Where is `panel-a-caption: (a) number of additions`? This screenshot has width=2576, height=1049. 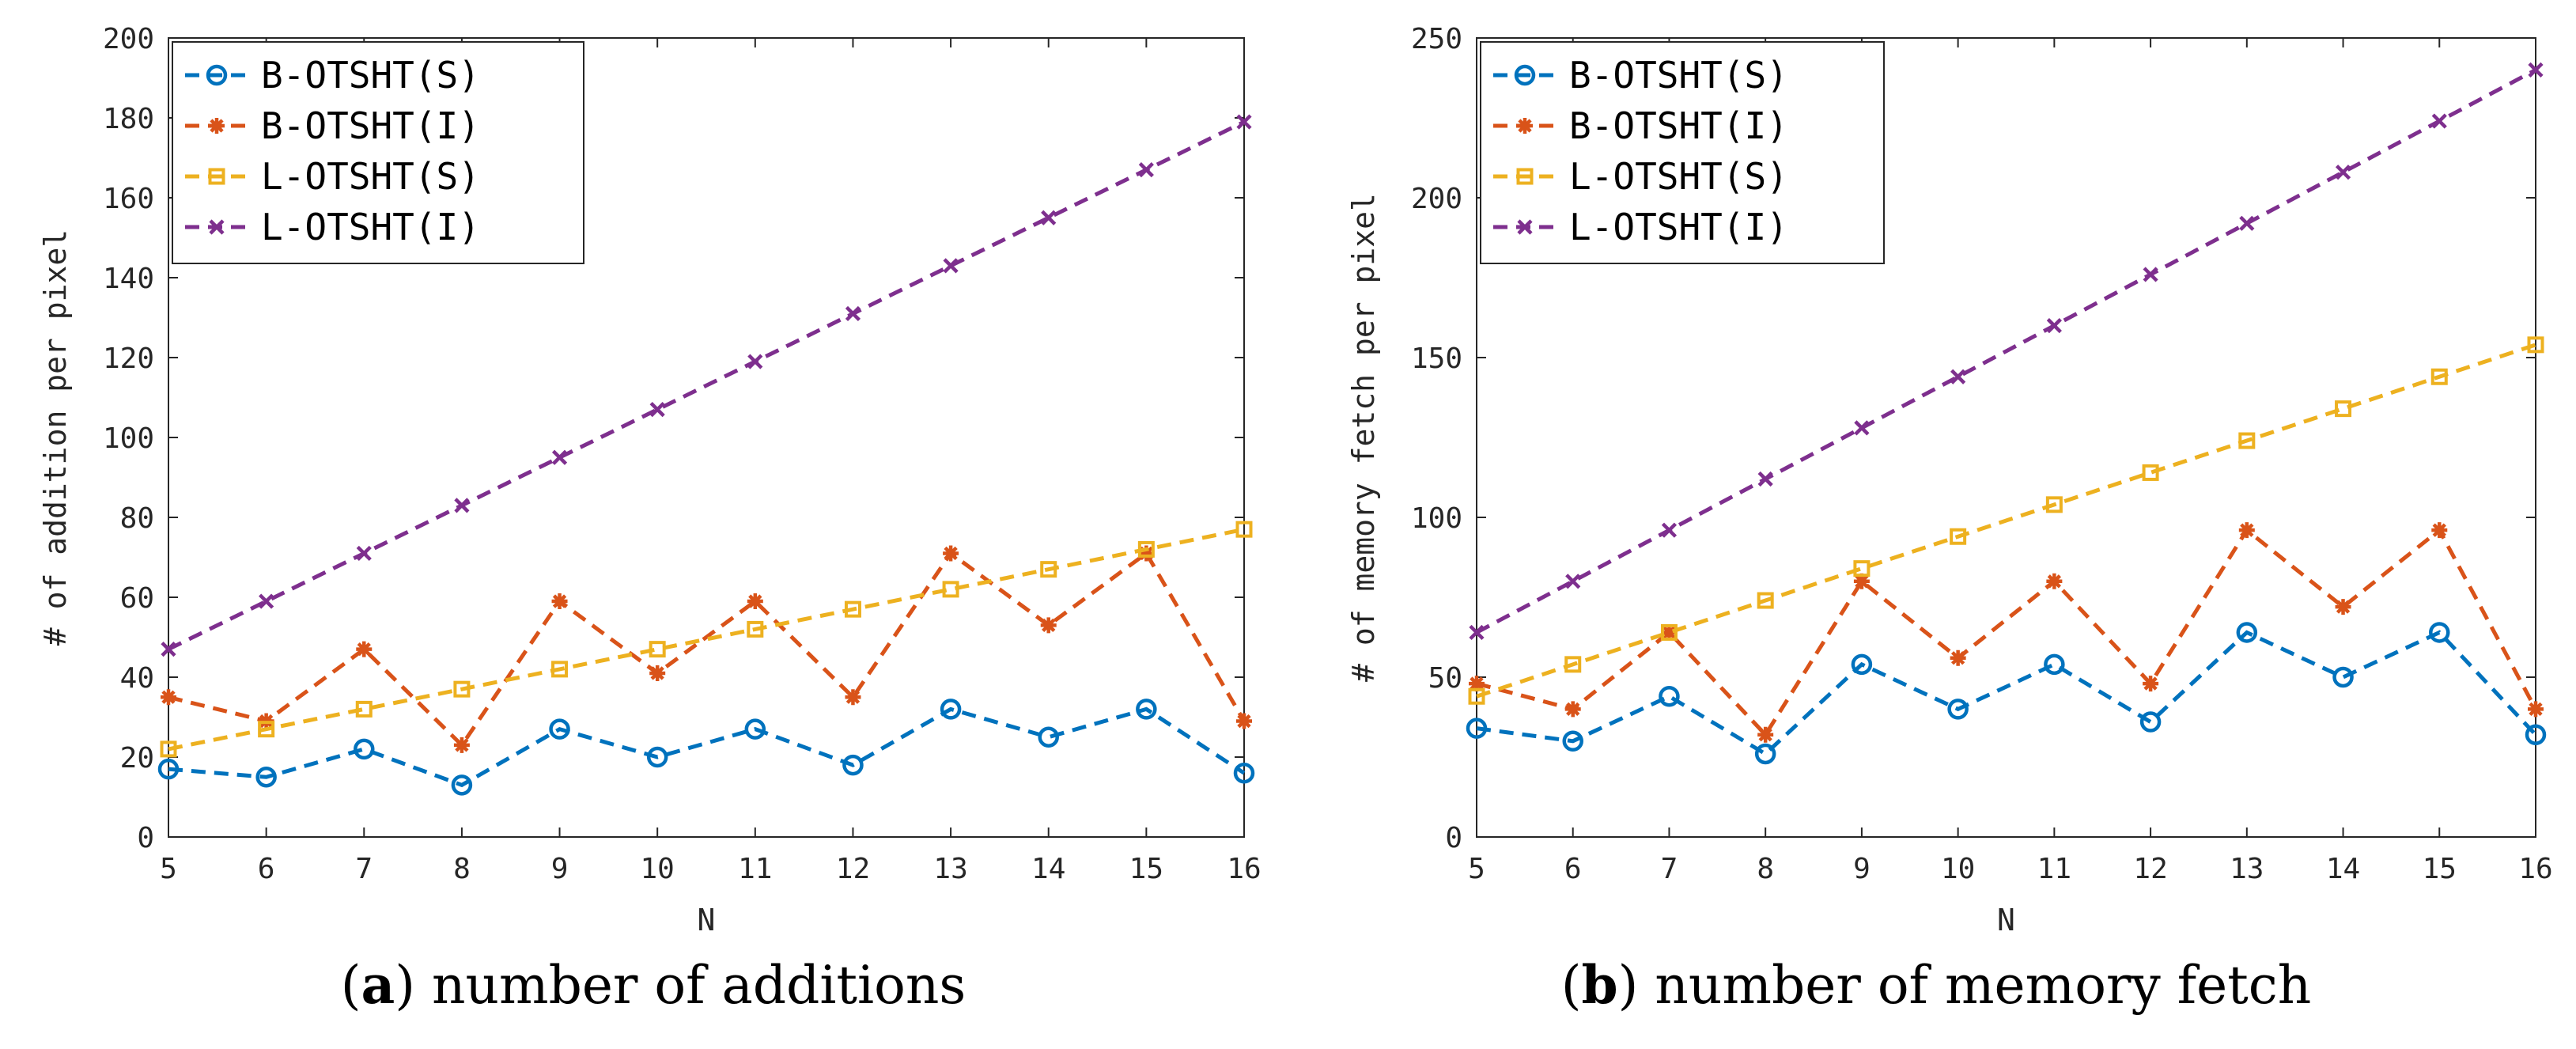 panel-a-caption: (a) number of additions is located at coordinates (653, 985).